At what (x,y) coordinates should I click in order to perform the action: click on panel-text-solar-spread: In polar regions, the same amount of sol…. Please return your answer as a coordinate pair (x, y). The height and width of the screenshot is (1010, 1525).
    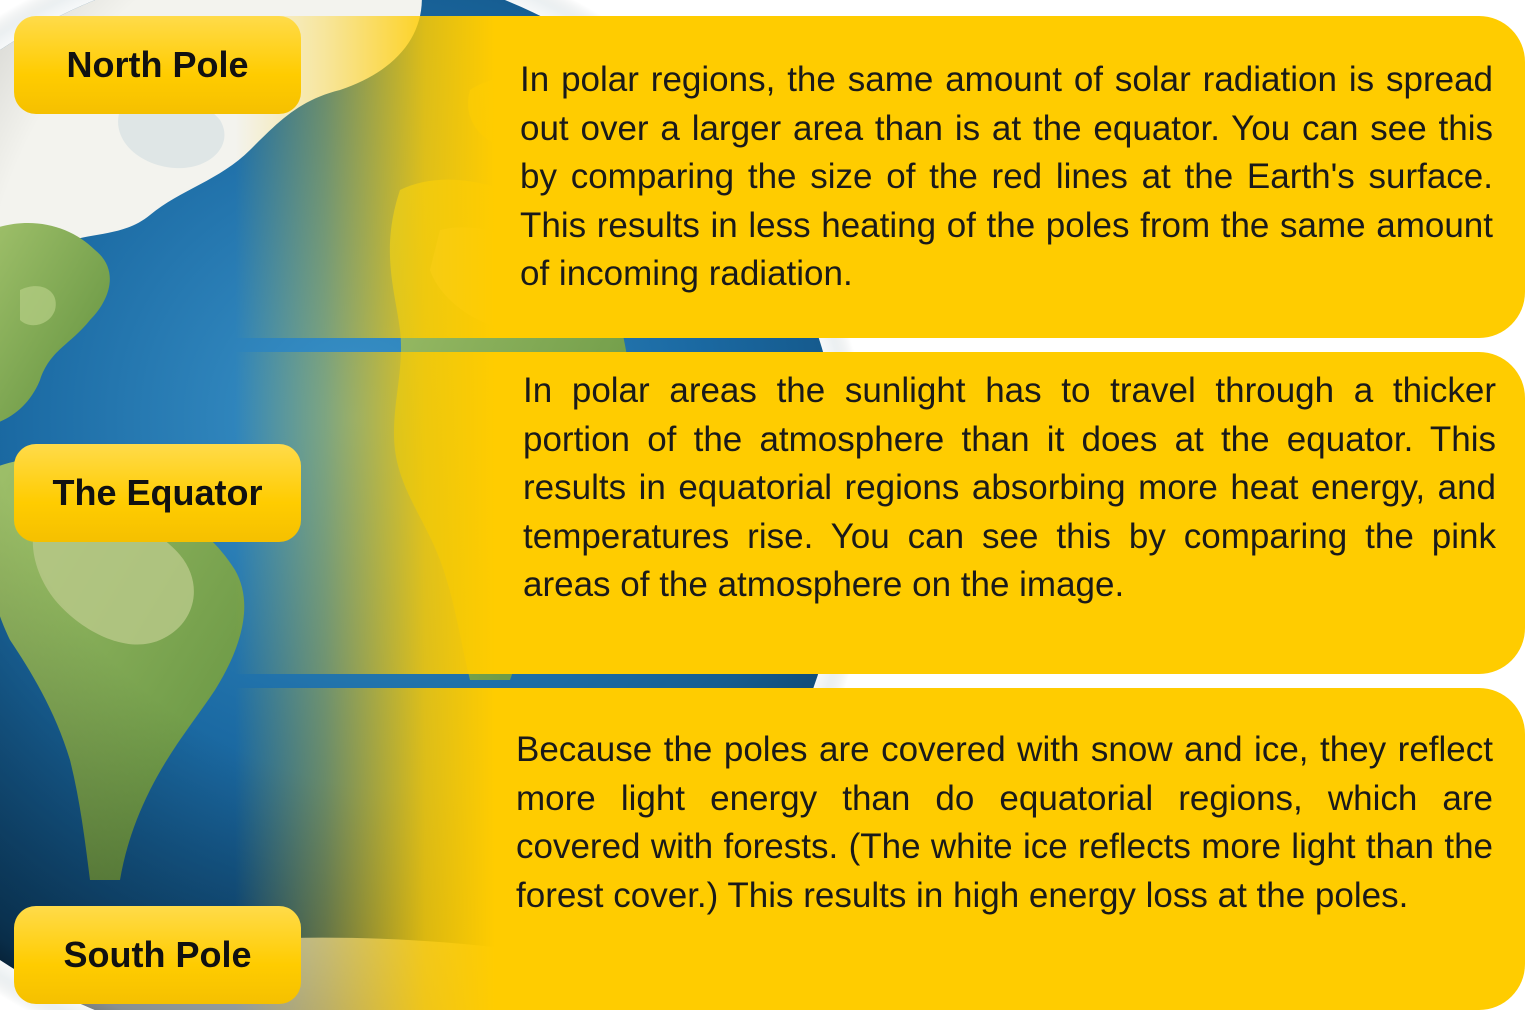
    Looking at the image, I should click on (1006, 176).